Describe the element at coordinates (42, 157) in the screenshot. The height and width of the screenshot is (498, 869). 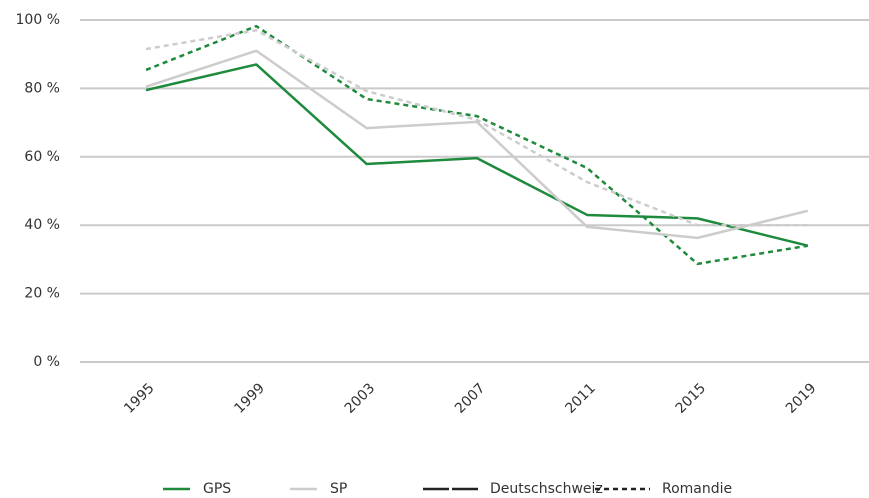
I see `y-tick-label: 60 %` at that location.